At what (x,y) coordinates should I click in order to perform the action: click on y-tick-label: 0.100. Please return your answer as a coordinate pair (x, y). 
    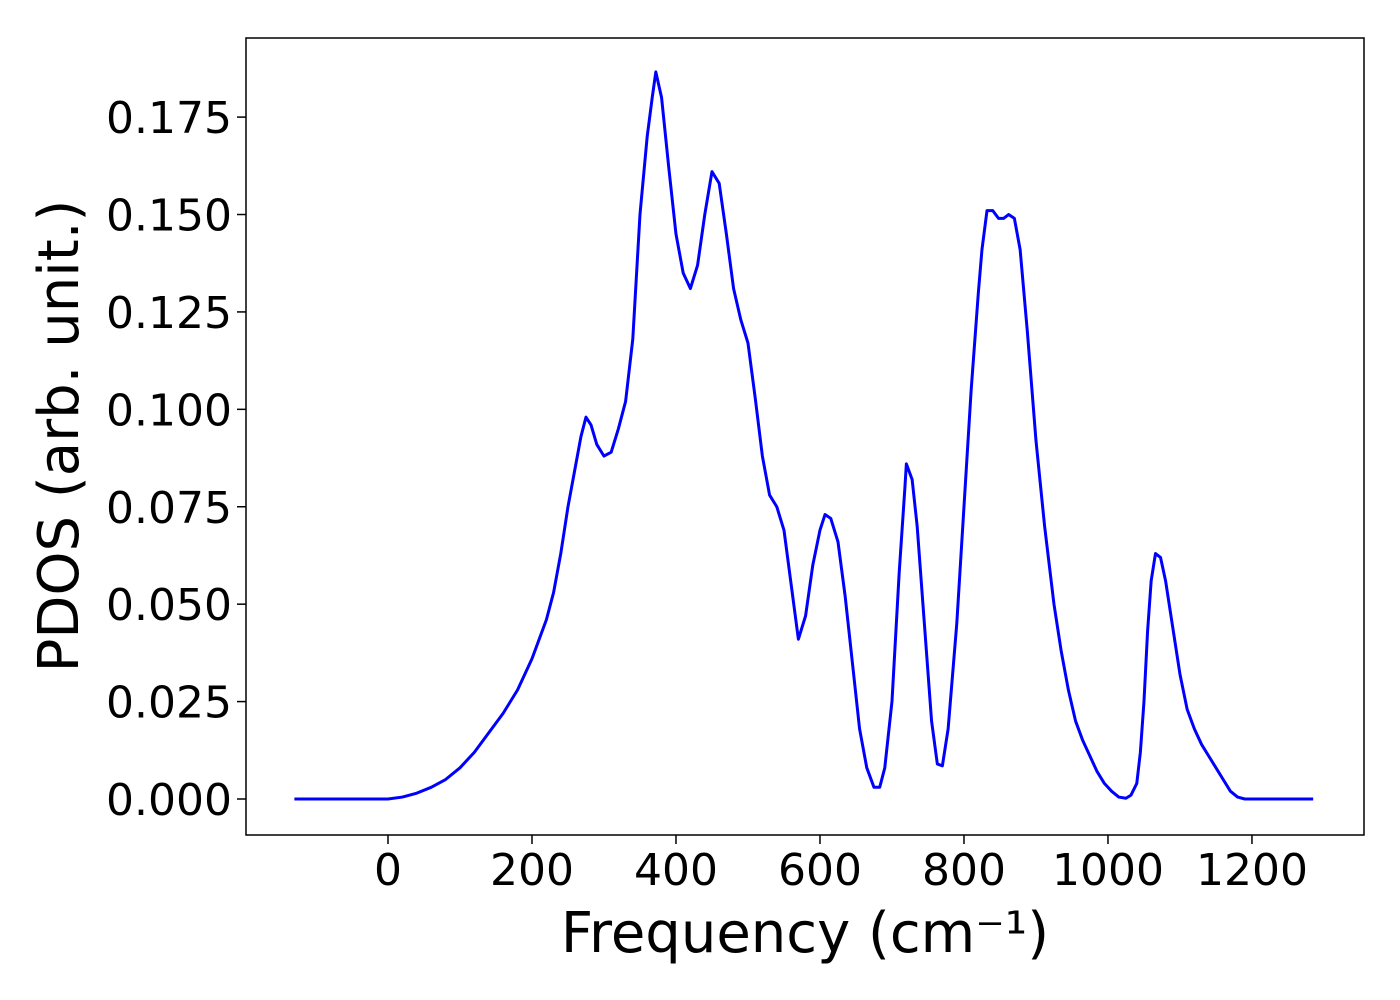
    Looking at the image, I should click on (169, 410).